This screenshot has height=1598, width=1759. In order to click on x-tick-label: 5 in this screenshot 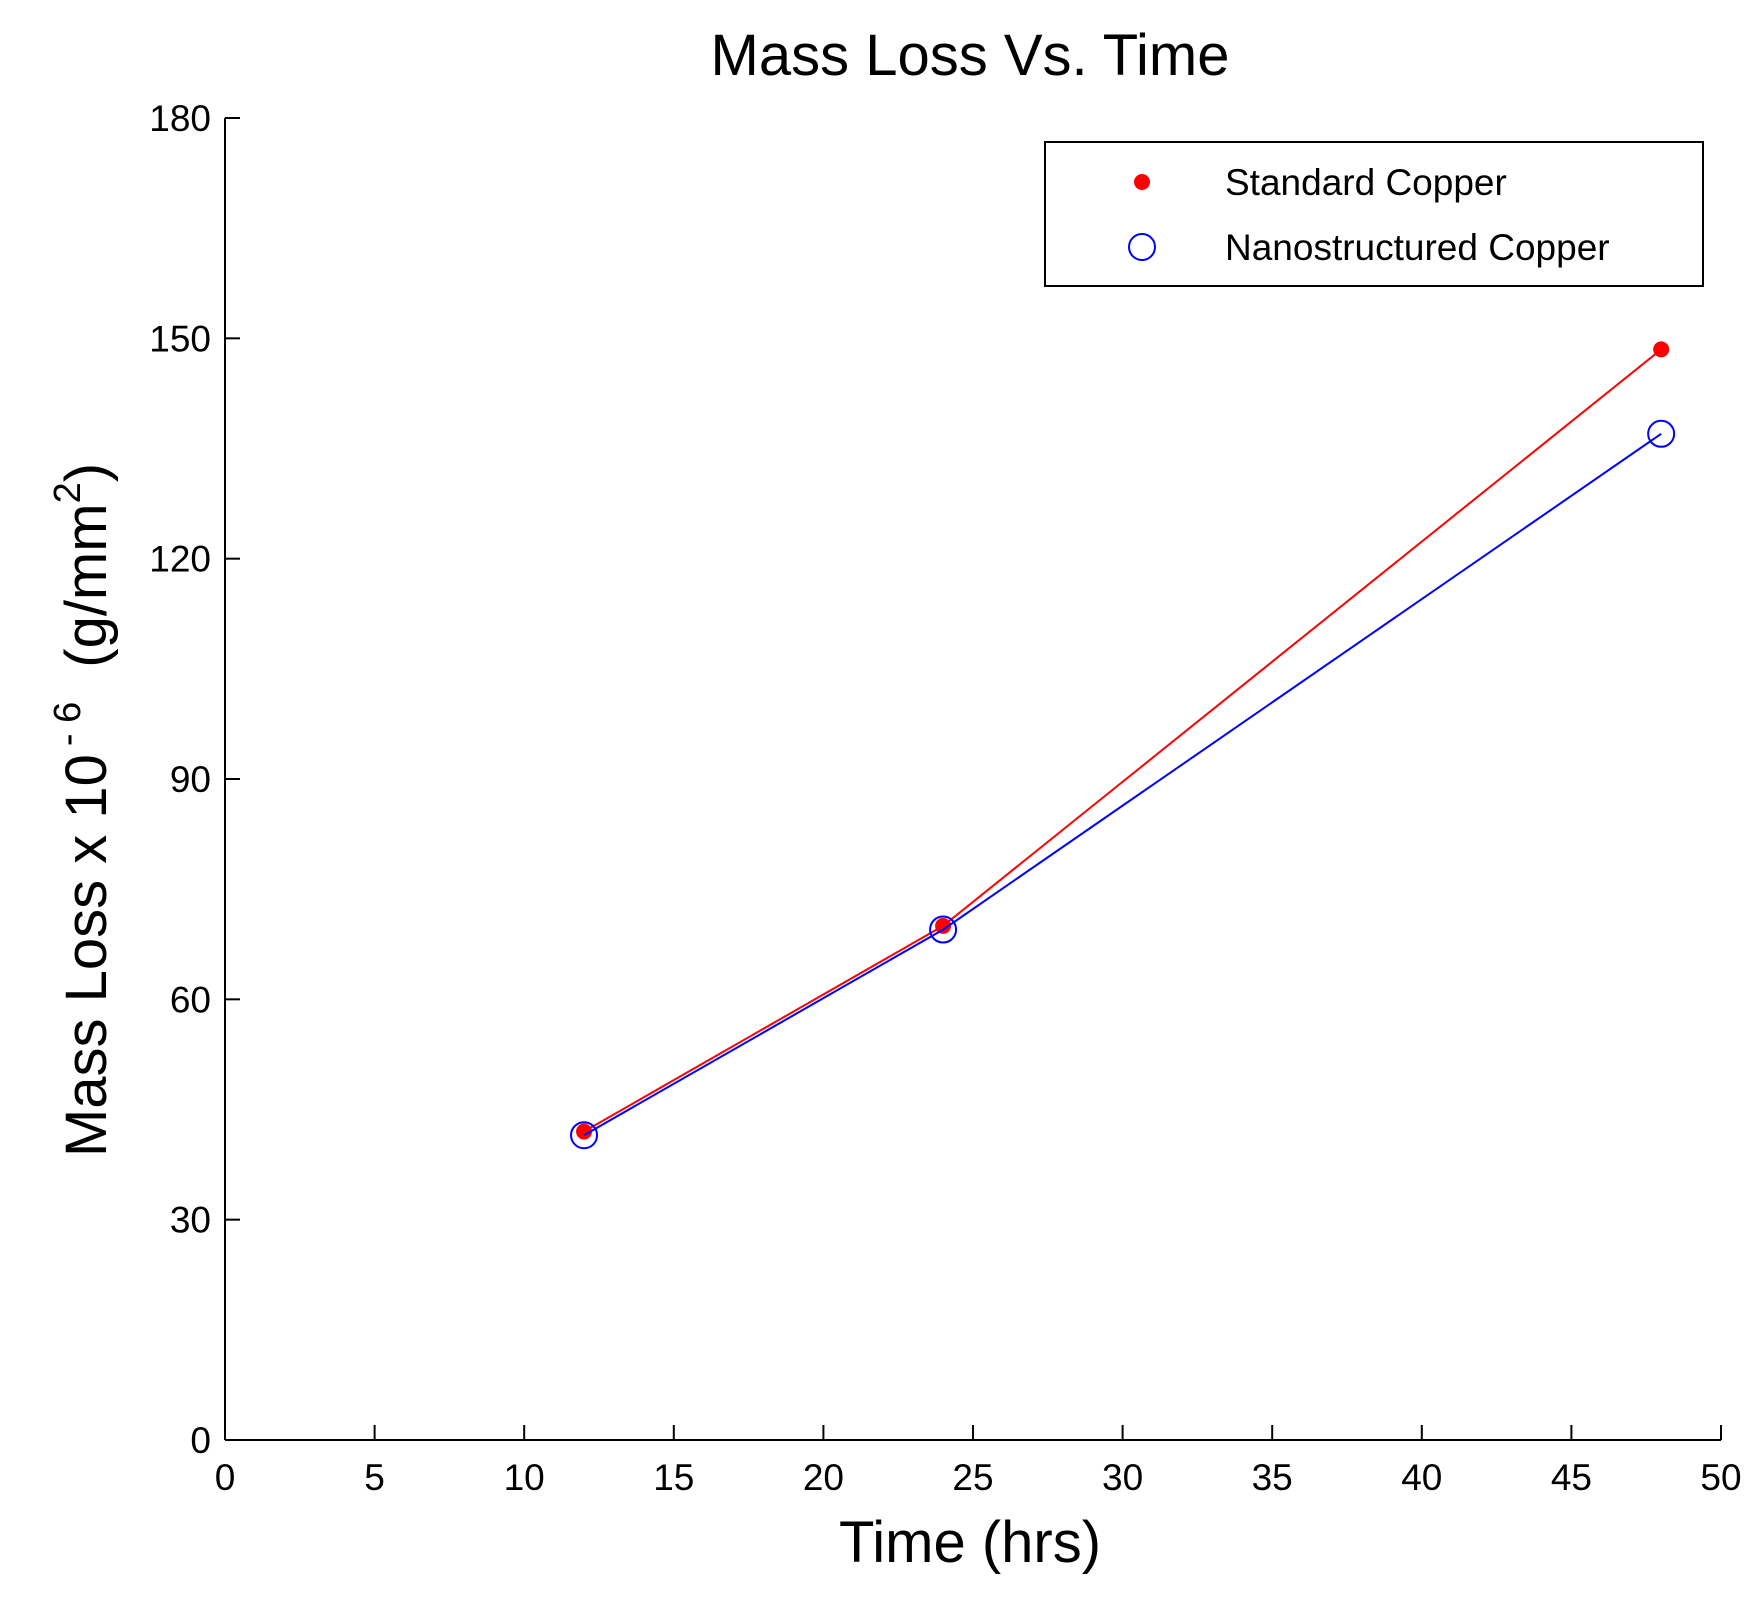, I will do `click(374, 1477)`.